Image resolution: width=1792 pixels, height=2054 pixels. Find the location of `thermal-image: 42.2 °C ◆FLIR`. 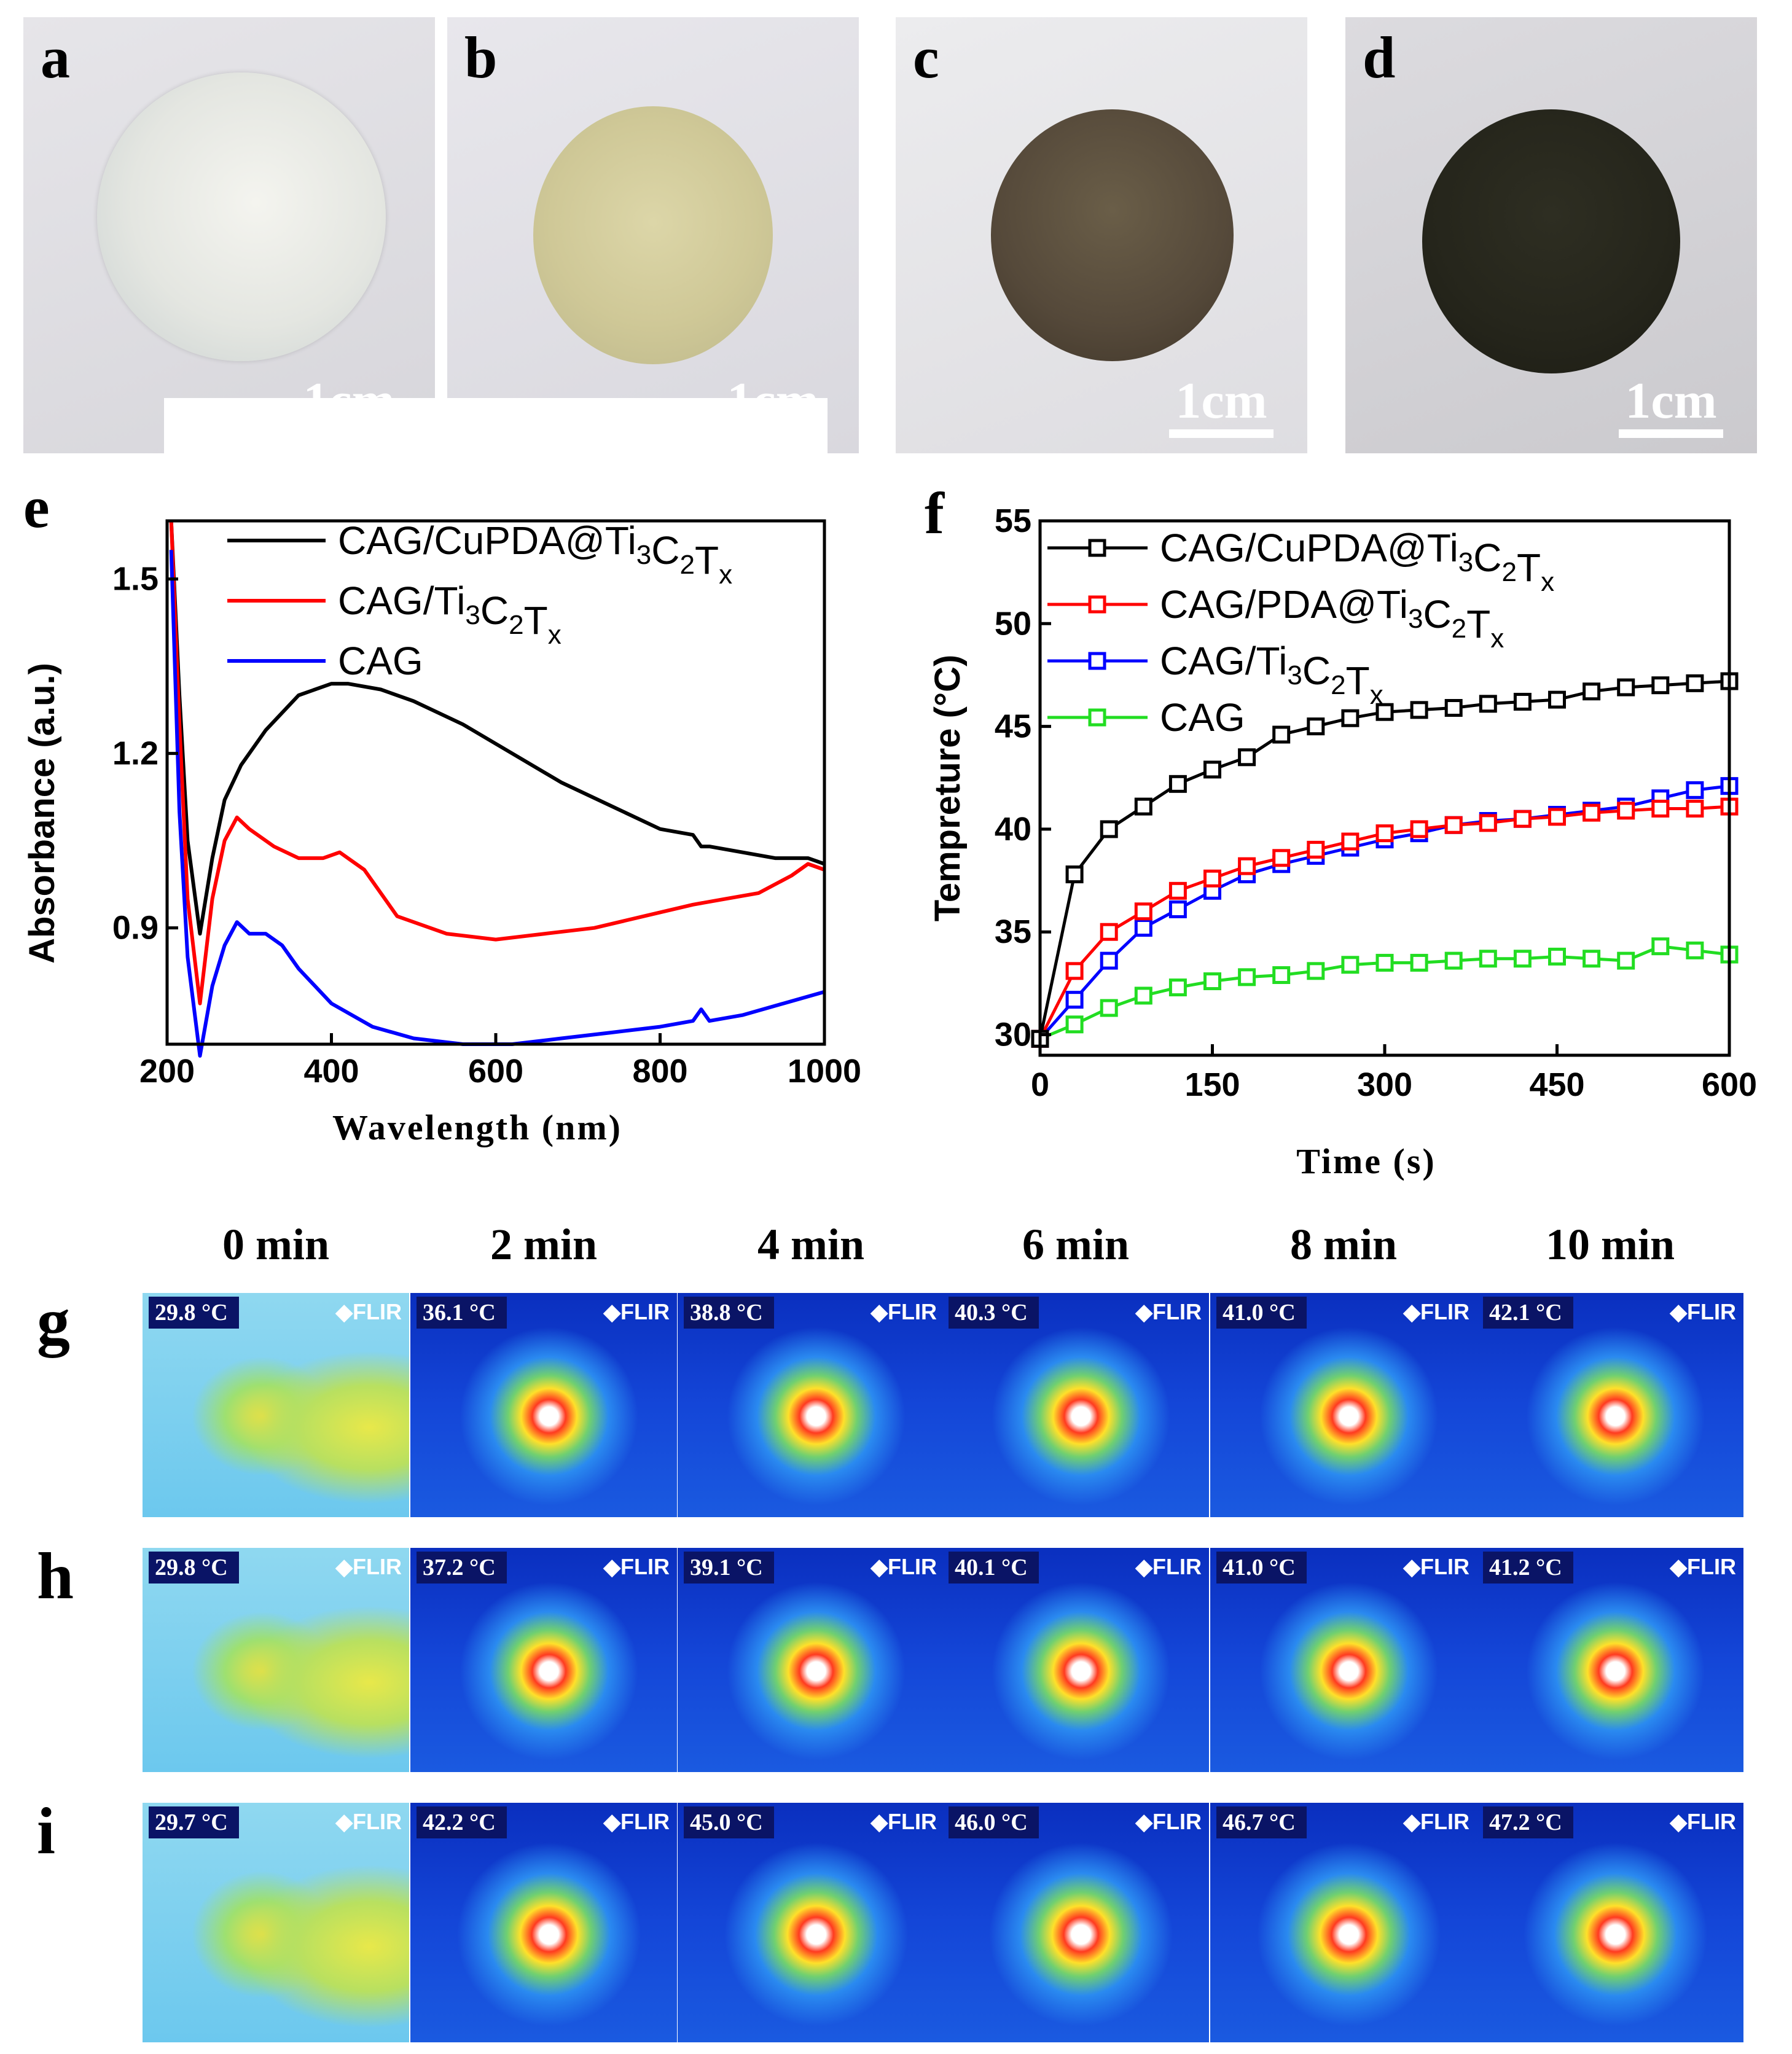

thermal-image: 42.2 °C ◆FLIR is located at coordinates (543, 1923).